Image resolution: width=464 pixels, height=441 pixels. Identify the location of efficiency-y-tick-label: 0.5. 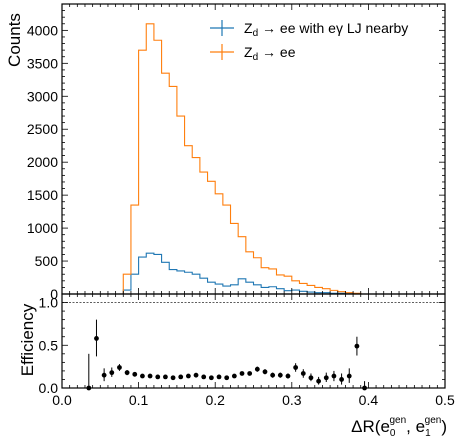
(49, 345).